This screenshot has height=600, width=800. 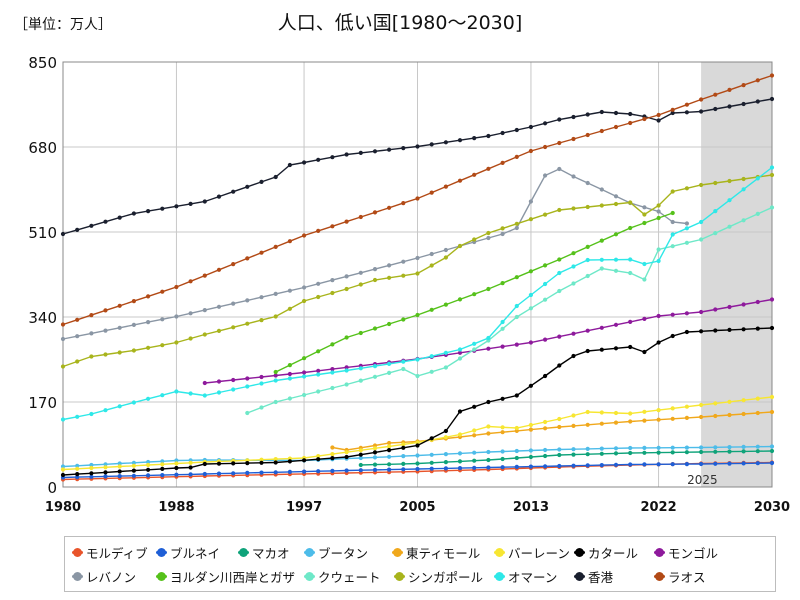 I want to click on legend-label: シンガポール, so click(x=446, y=577).